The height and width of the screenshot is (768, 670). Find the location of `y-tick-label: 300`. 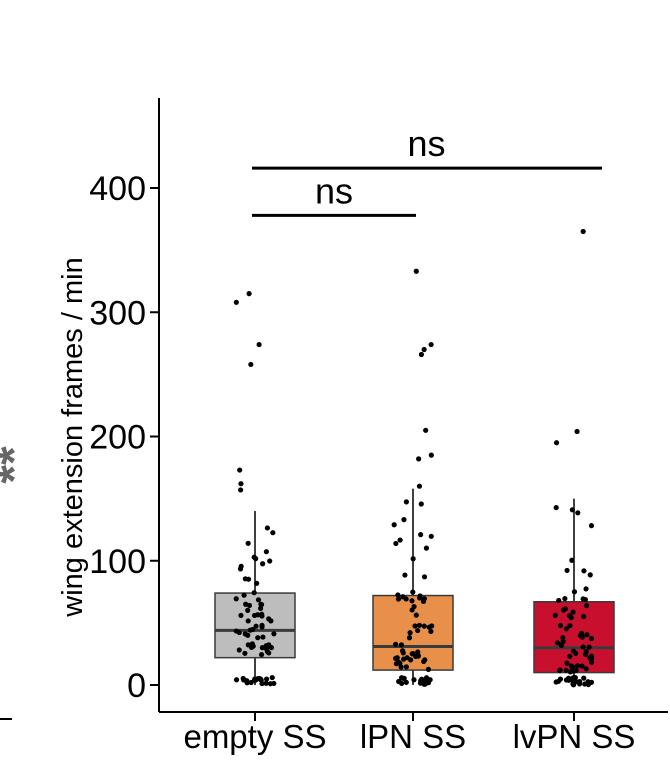

y-tick-label: 300 is located at coordinates (117, 313).